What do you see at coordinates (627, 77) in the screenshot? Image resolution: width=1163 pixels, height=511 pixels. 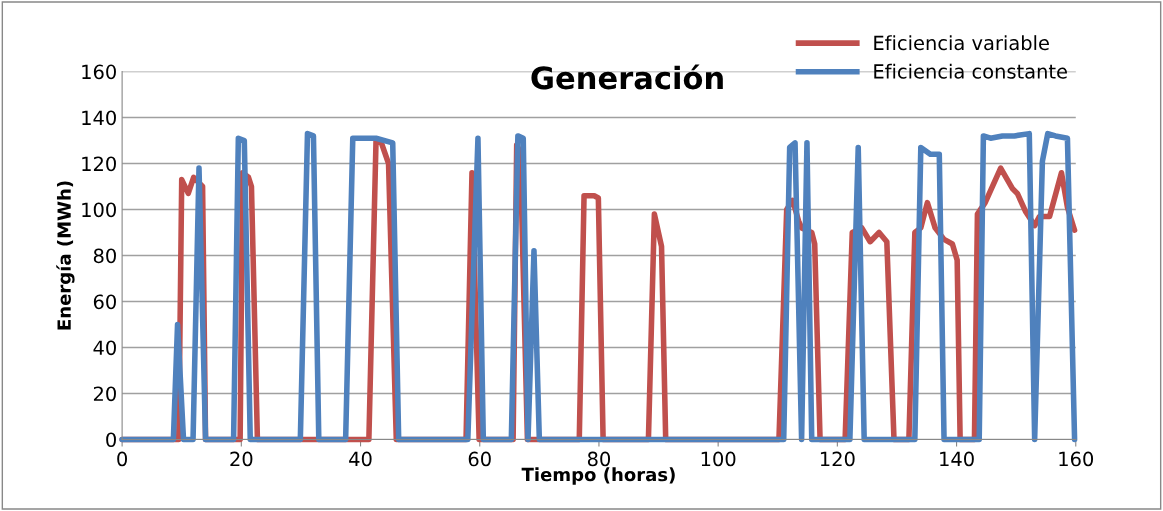 I see `chart-title: Generación` at bounding box center [627, 77].